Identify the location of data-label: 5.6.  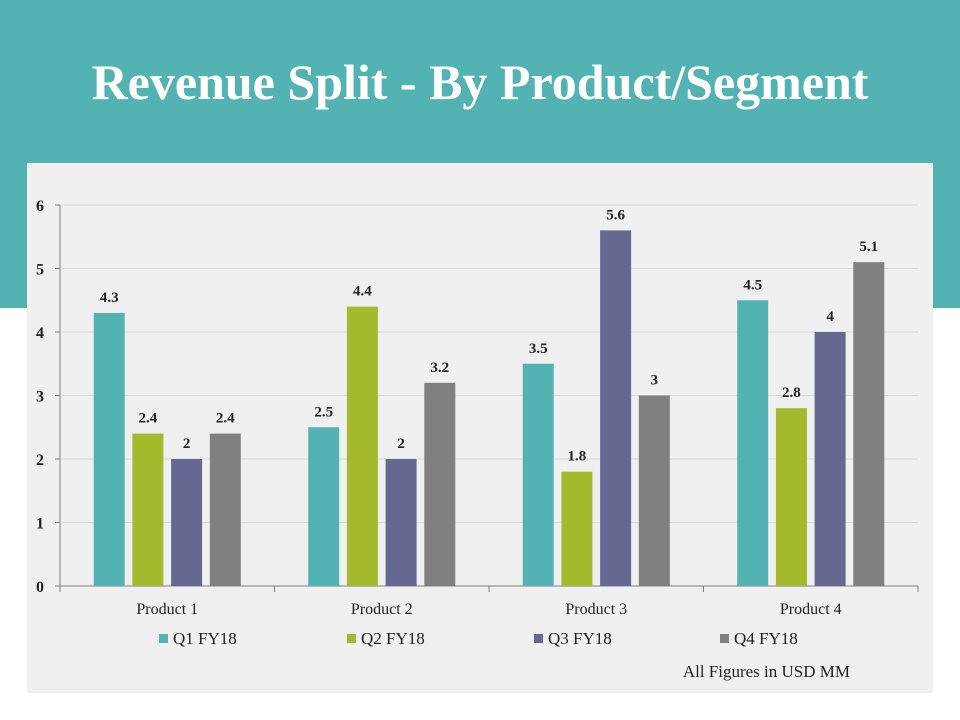
(615, 215).